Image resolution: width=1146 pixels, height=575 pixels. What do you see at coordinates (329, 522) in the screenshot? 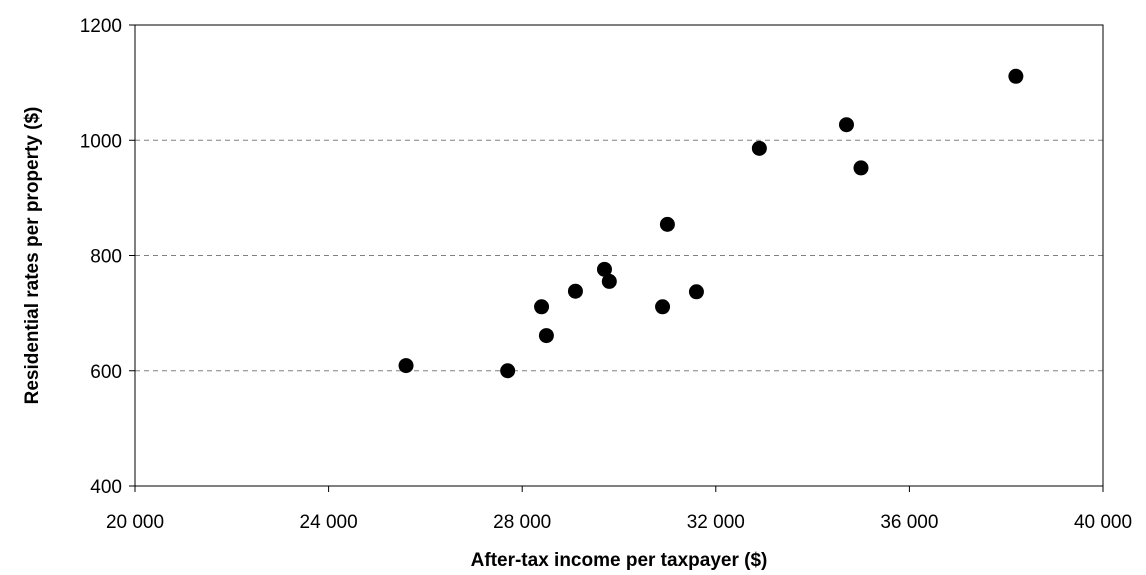
I see `x-tick-label: 24 000` at bounding box center [329, 522].